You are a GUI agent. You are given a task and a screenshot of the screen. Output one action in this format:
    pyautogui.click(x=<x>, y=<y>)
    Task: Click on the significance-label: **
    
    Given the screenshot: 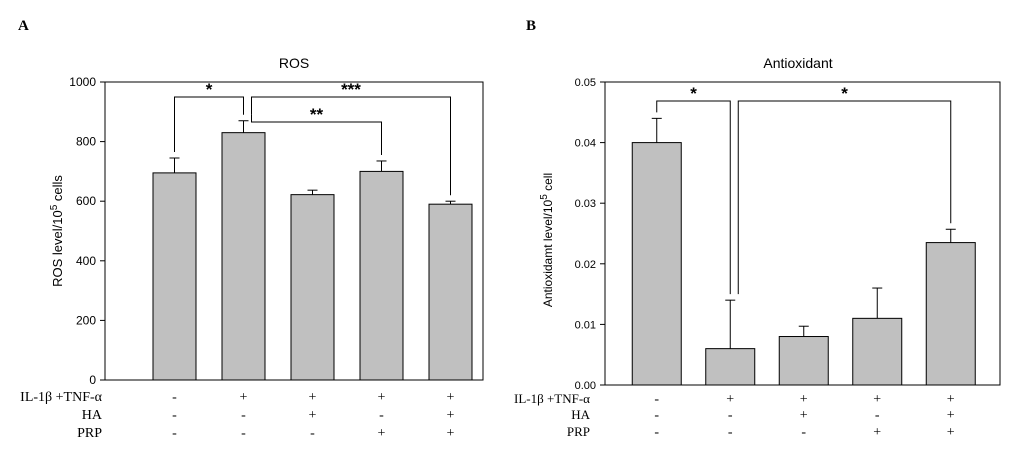 What is the action you would take?
    pyautogui.click(x=317, y=114)
    